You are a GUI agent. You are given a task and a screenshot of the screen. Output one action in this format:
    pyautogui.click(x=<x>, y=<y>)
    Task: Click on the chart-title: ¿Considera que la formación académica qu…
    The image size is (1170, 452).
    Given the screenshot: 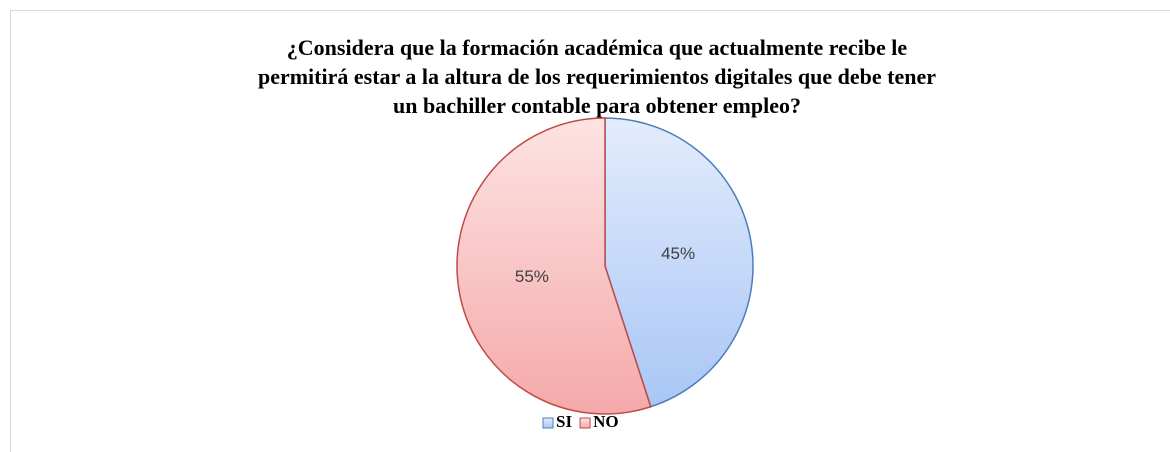 What is the action you would take?
    pyautogui.click(x=597, y=47)
    